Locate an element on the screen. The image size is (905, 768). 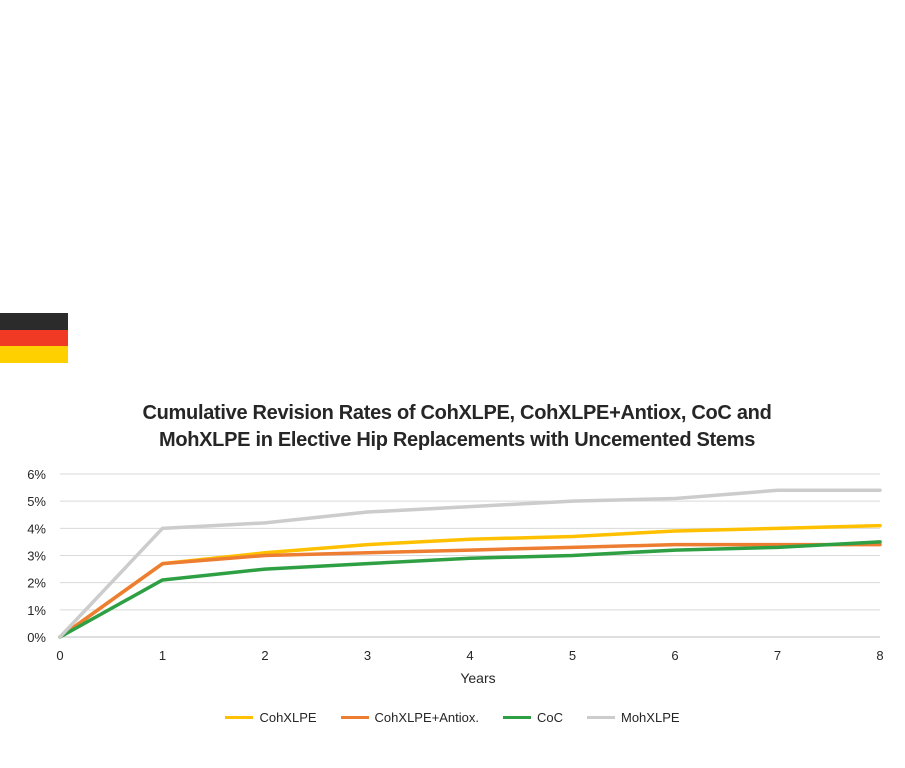
legend-item: MohXLPE is located at coordinates (633, 717).